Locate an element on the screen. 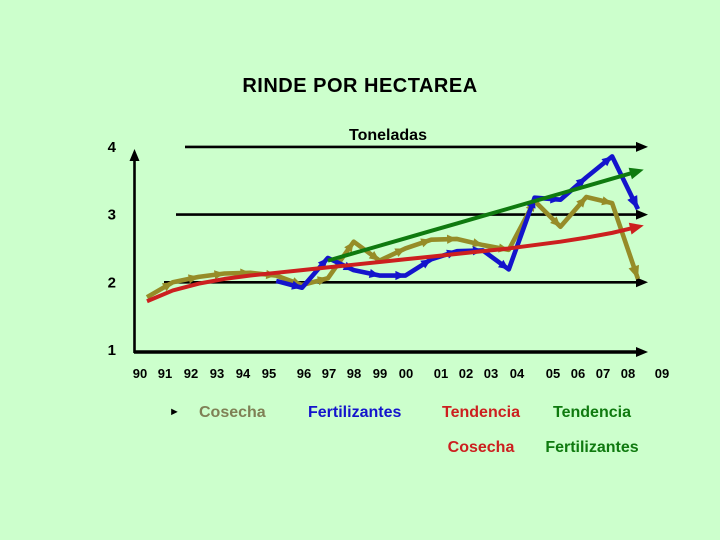  x-tick-label: 00 is located at coordinates (406, 373).